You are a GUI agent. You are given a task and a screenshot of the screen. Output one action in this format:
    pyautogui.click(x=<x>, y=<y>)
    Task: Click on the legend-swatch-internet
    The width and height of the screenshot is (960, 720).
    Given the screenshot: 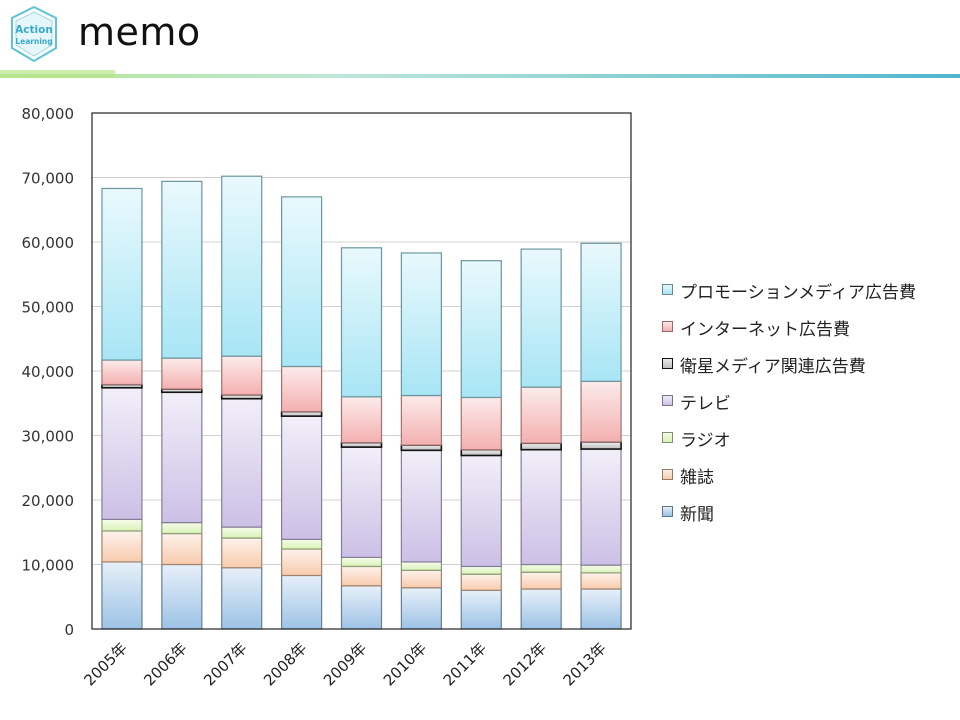 What is the action you would take?
    pyautogui.click(x=667, y=326)
    